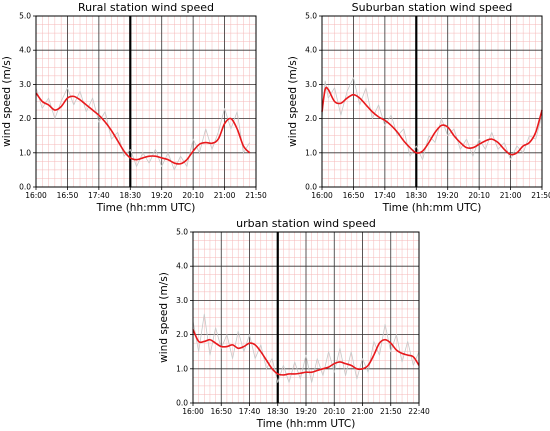  I want to click on chart-title: urban station wind speed, so click(306, 223).